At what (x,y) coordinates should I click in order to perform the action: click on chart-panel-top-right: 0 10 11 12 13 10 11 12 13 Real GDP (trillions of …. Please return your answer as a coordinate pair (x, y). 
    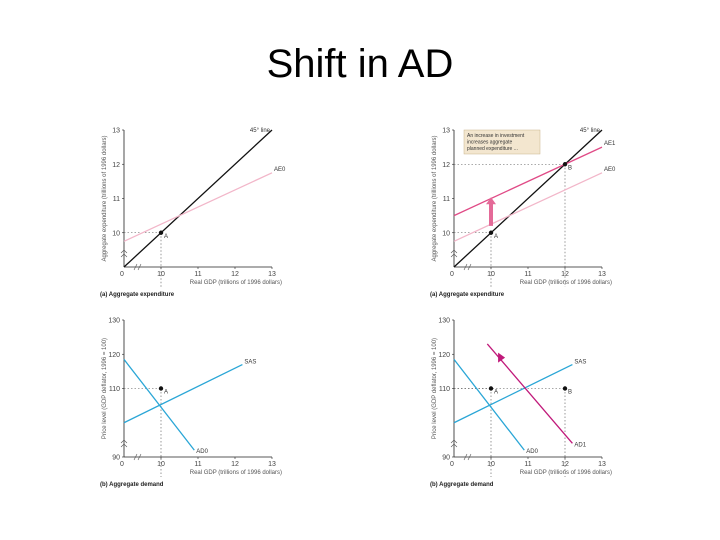
    Looking at the image, I should click on (523, 213).